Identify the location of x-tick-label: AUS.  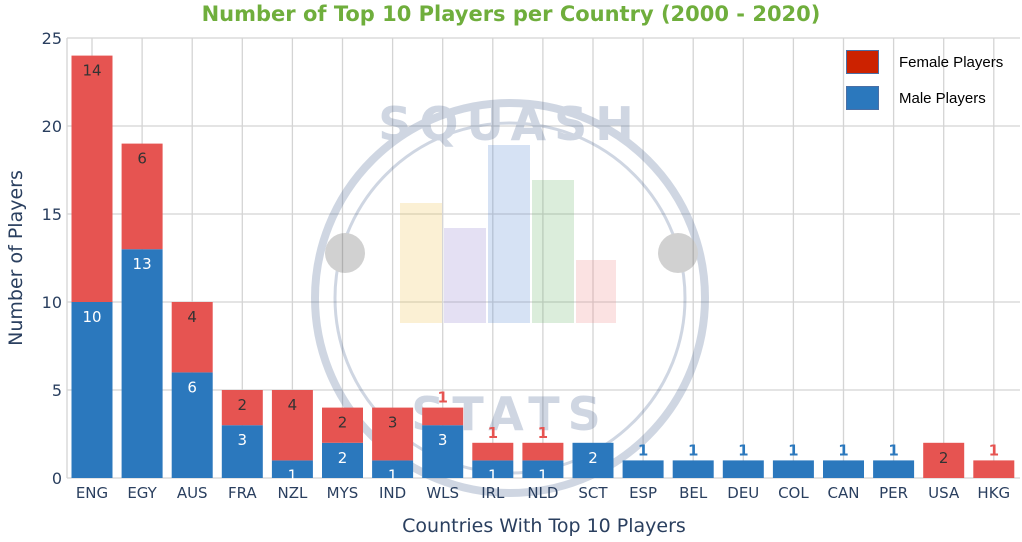
(192, 493).